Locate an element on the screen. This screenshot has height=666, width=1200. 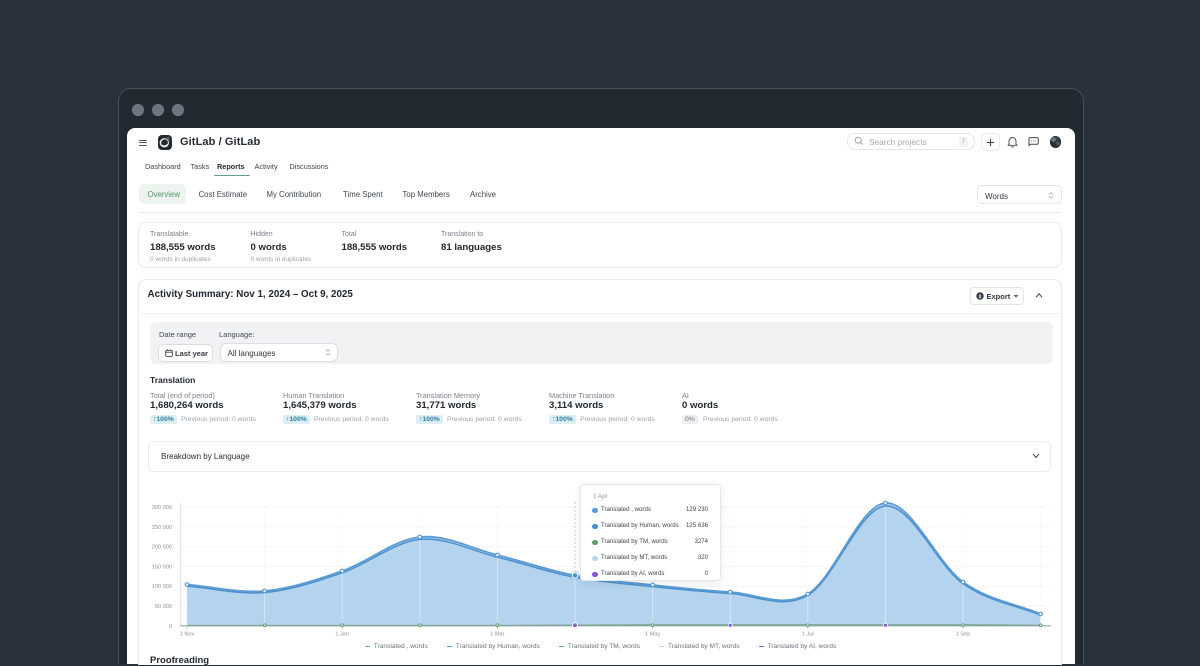
svg-text: 1 Jul is located at coordinates (808, 635).